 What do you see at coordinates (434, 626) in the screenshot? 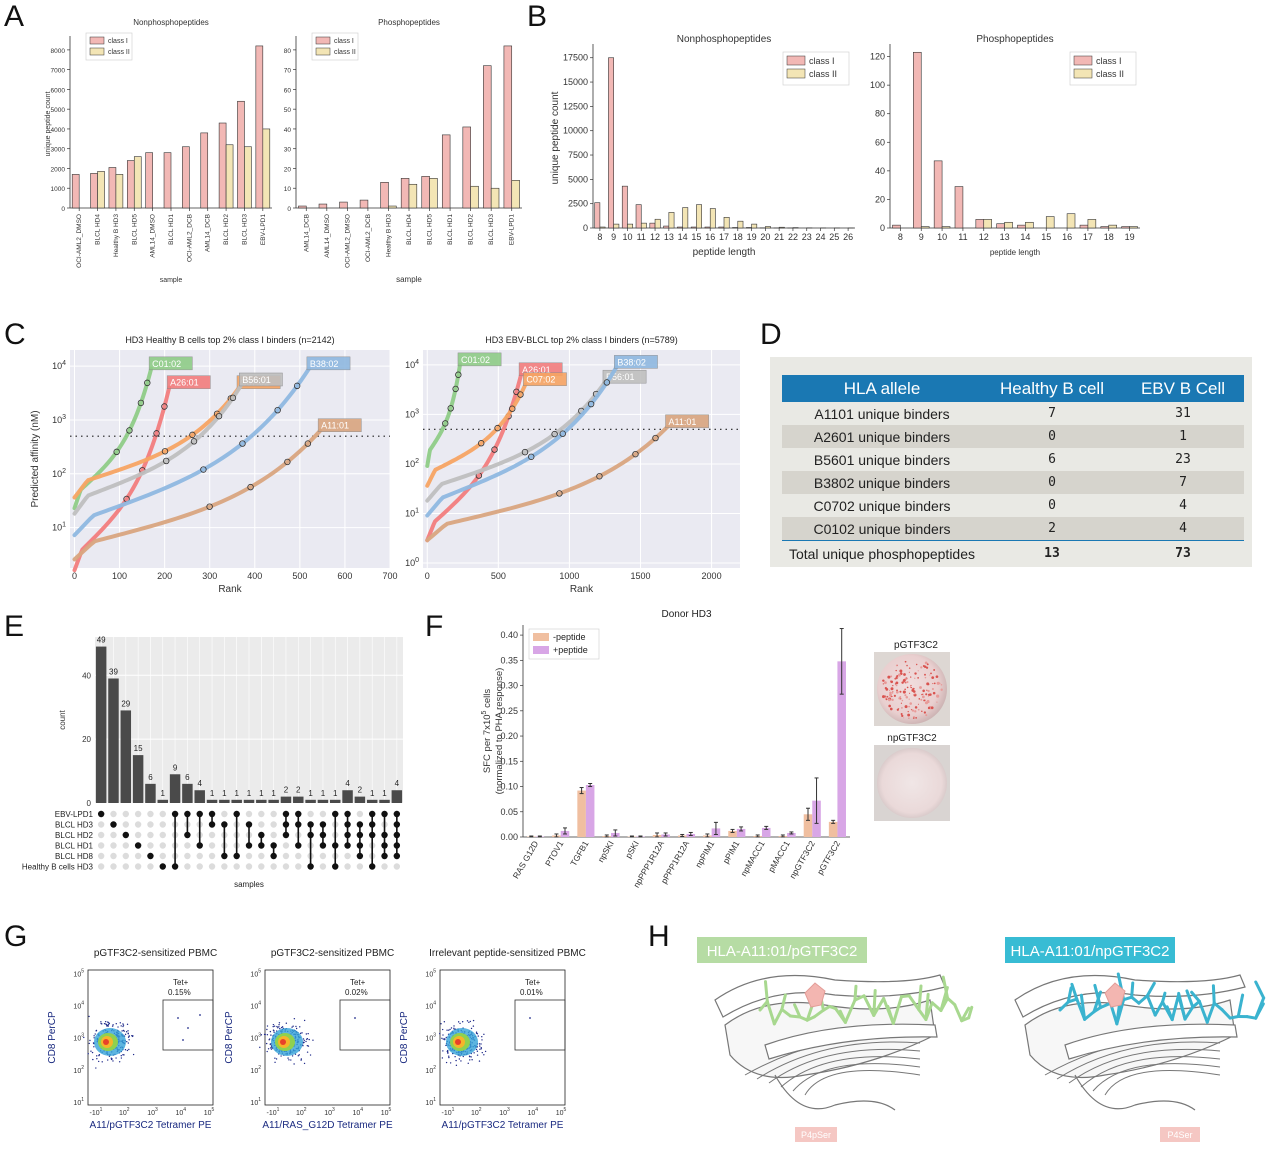
I see `panel-letter-f: F` at bounding box center [434, 626].